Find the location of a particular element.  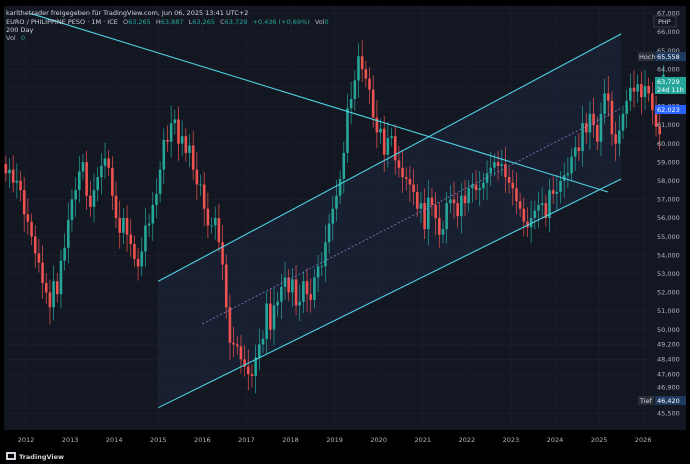

vol-line: Vol 0 is located at coordinates (15, 38).